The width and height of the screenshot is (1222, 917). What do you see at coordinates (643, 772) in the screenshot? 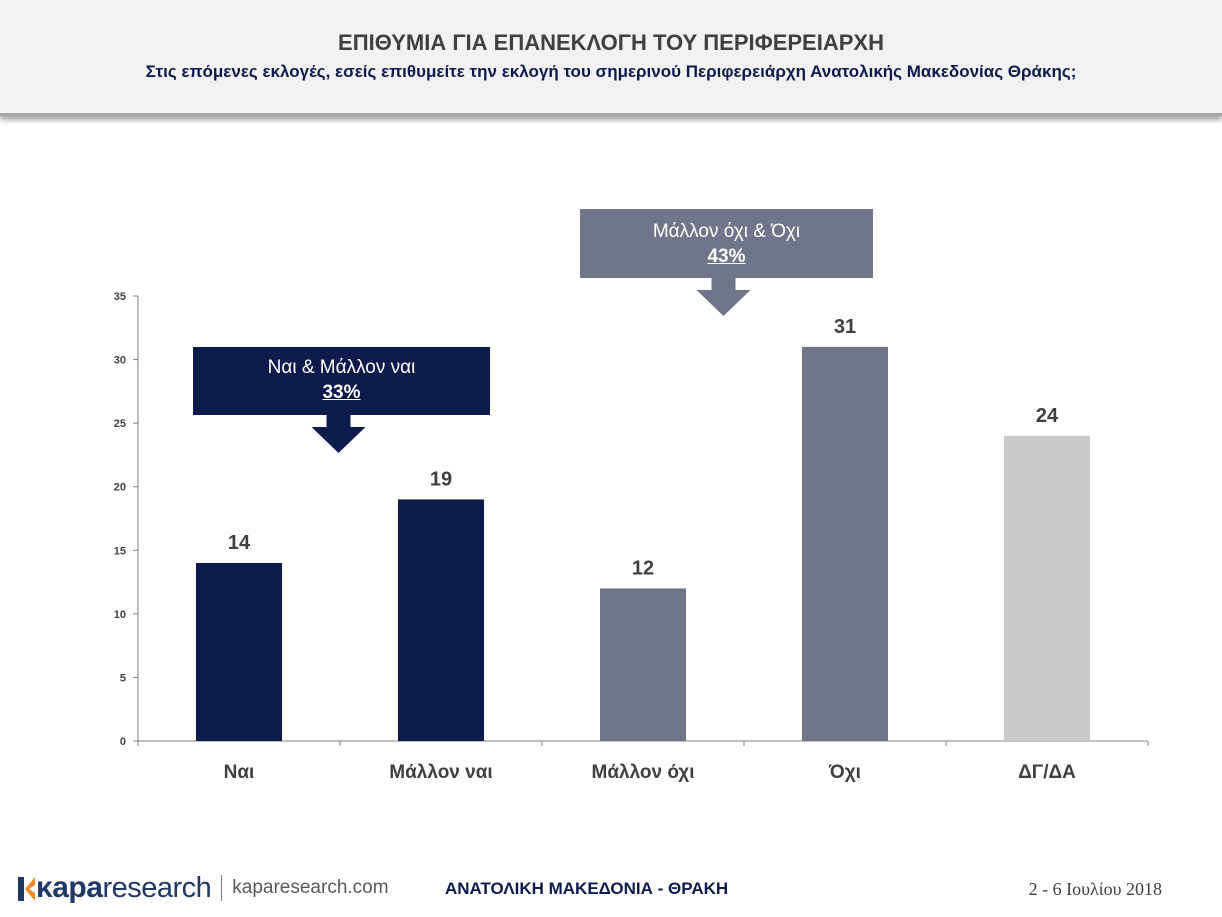
I see `category-label: Μάλλον όχι` at bounding box center [643, 772].